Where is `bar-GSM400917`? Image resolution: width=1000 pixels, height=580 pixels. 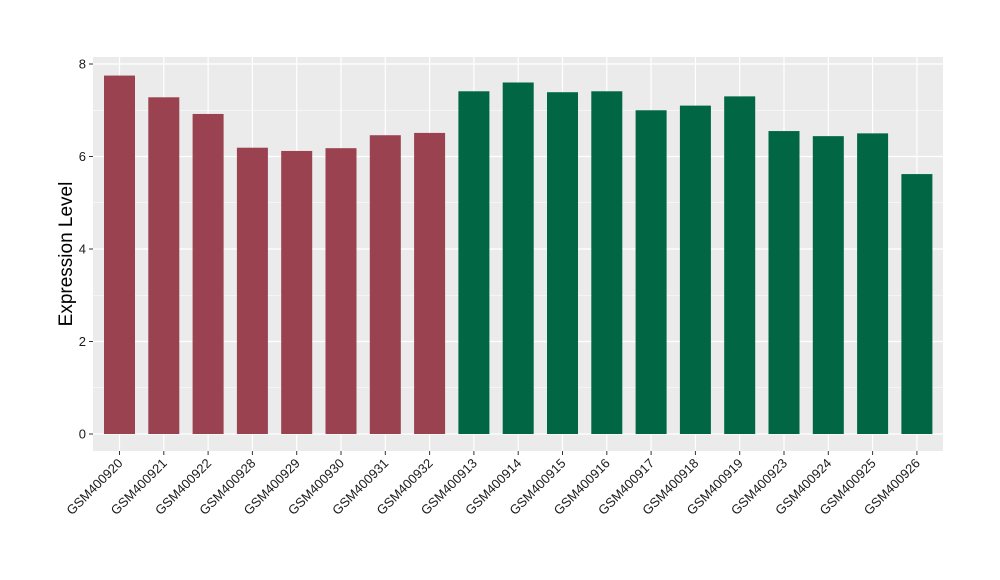 bar-GSM400917 is located at coordinates (651, 272).